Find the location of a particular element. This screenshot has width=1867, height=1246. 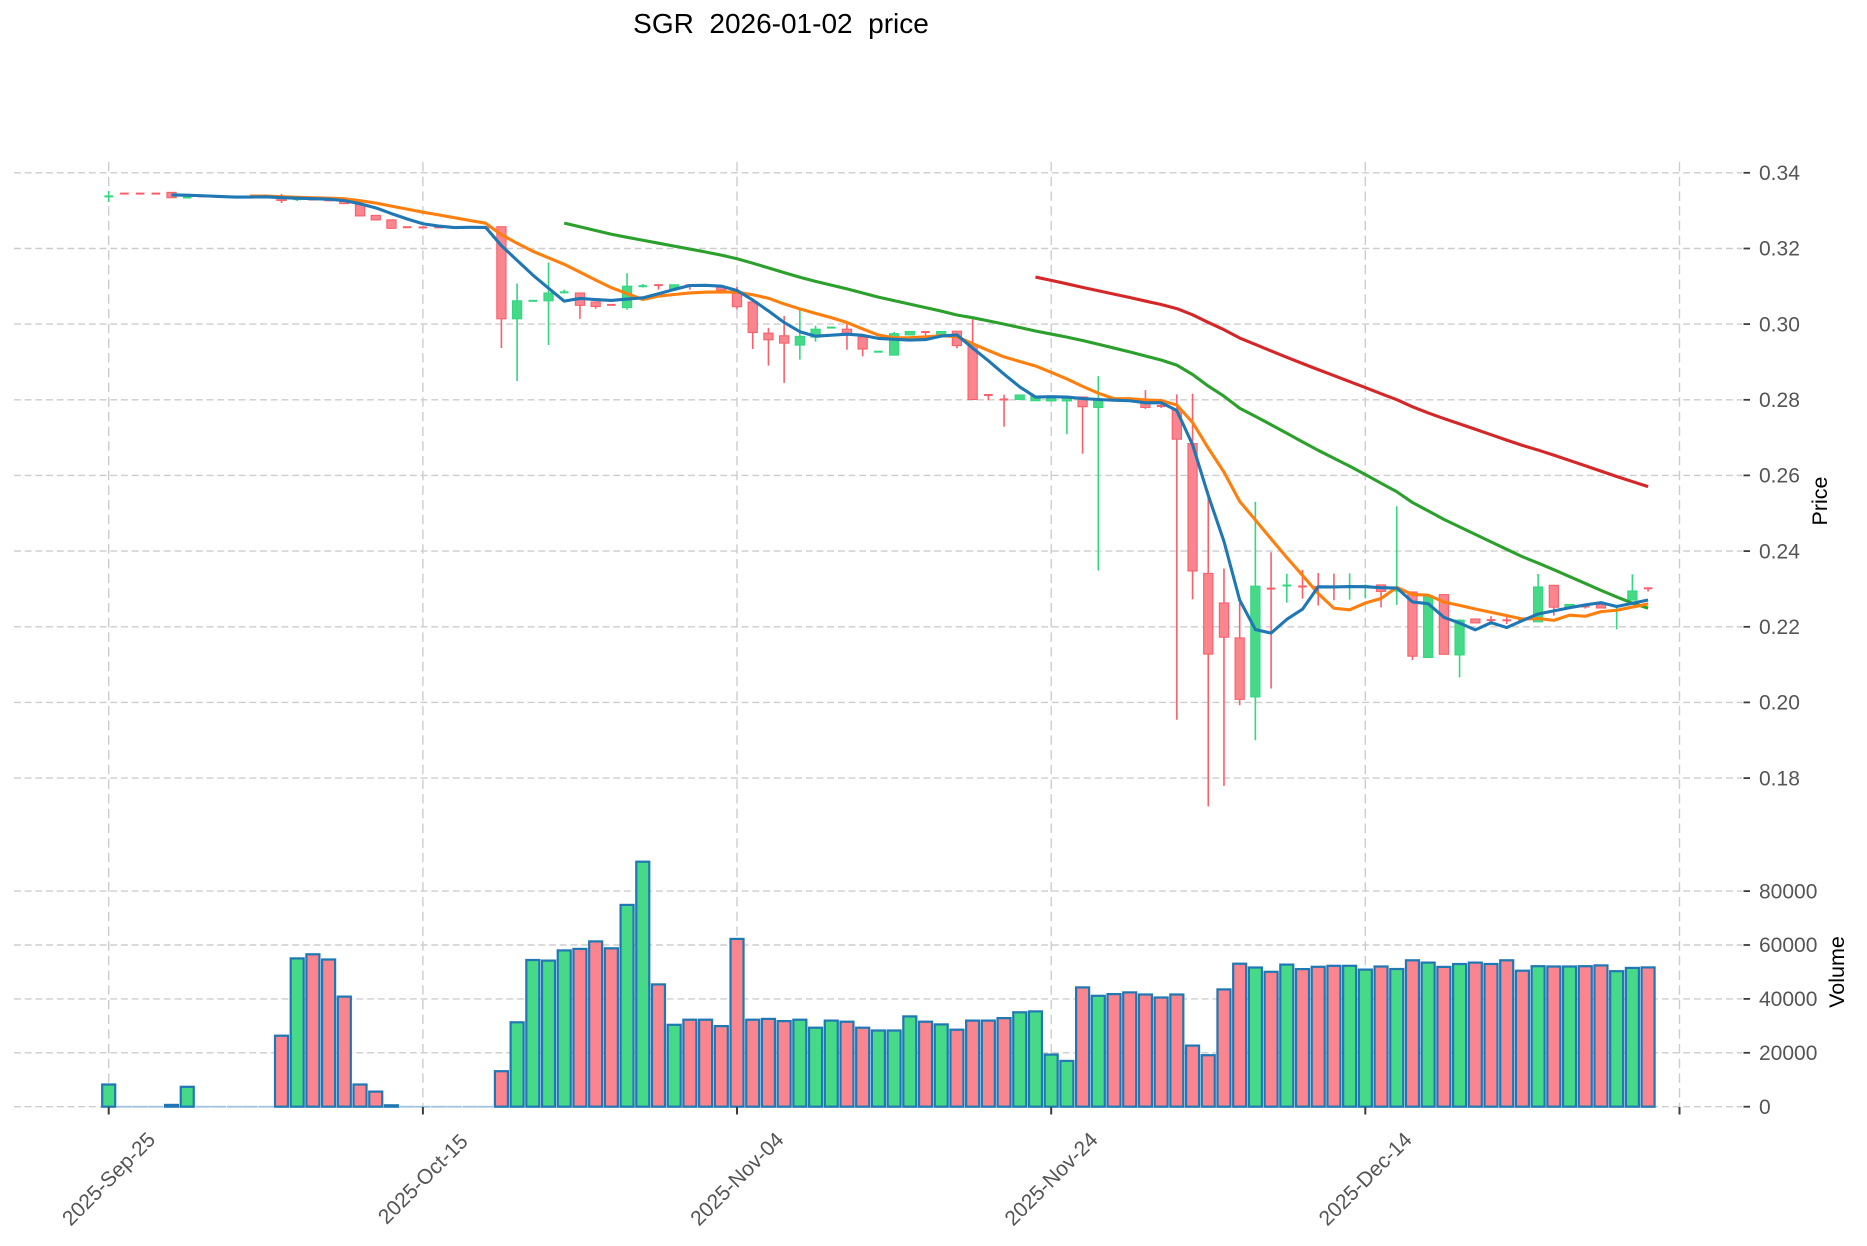

svg-text: Volume is located at coordinates (1837, 972).